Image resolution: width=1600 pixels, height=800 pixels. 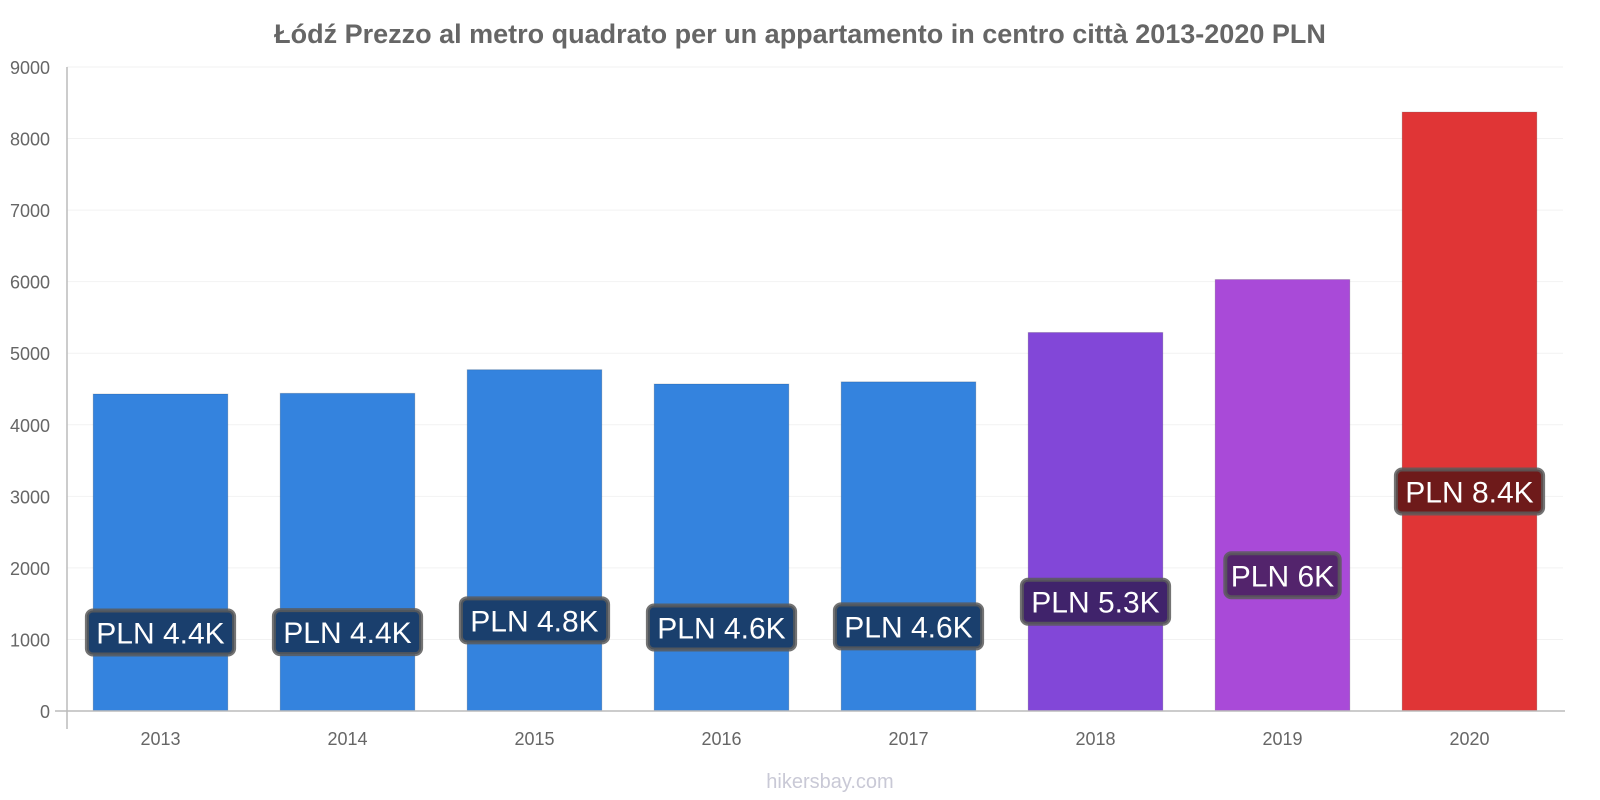 What do you see at coordinates (30, 426) in the screenshot?
I see `y-tick-label: 4000` at bounding box center [30, 426].